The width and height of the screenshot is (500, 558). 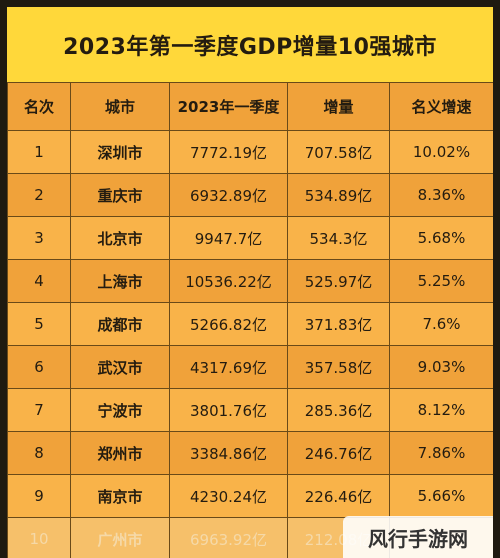 I want to click on rank-cell: 10, so click(x=39, y=537).